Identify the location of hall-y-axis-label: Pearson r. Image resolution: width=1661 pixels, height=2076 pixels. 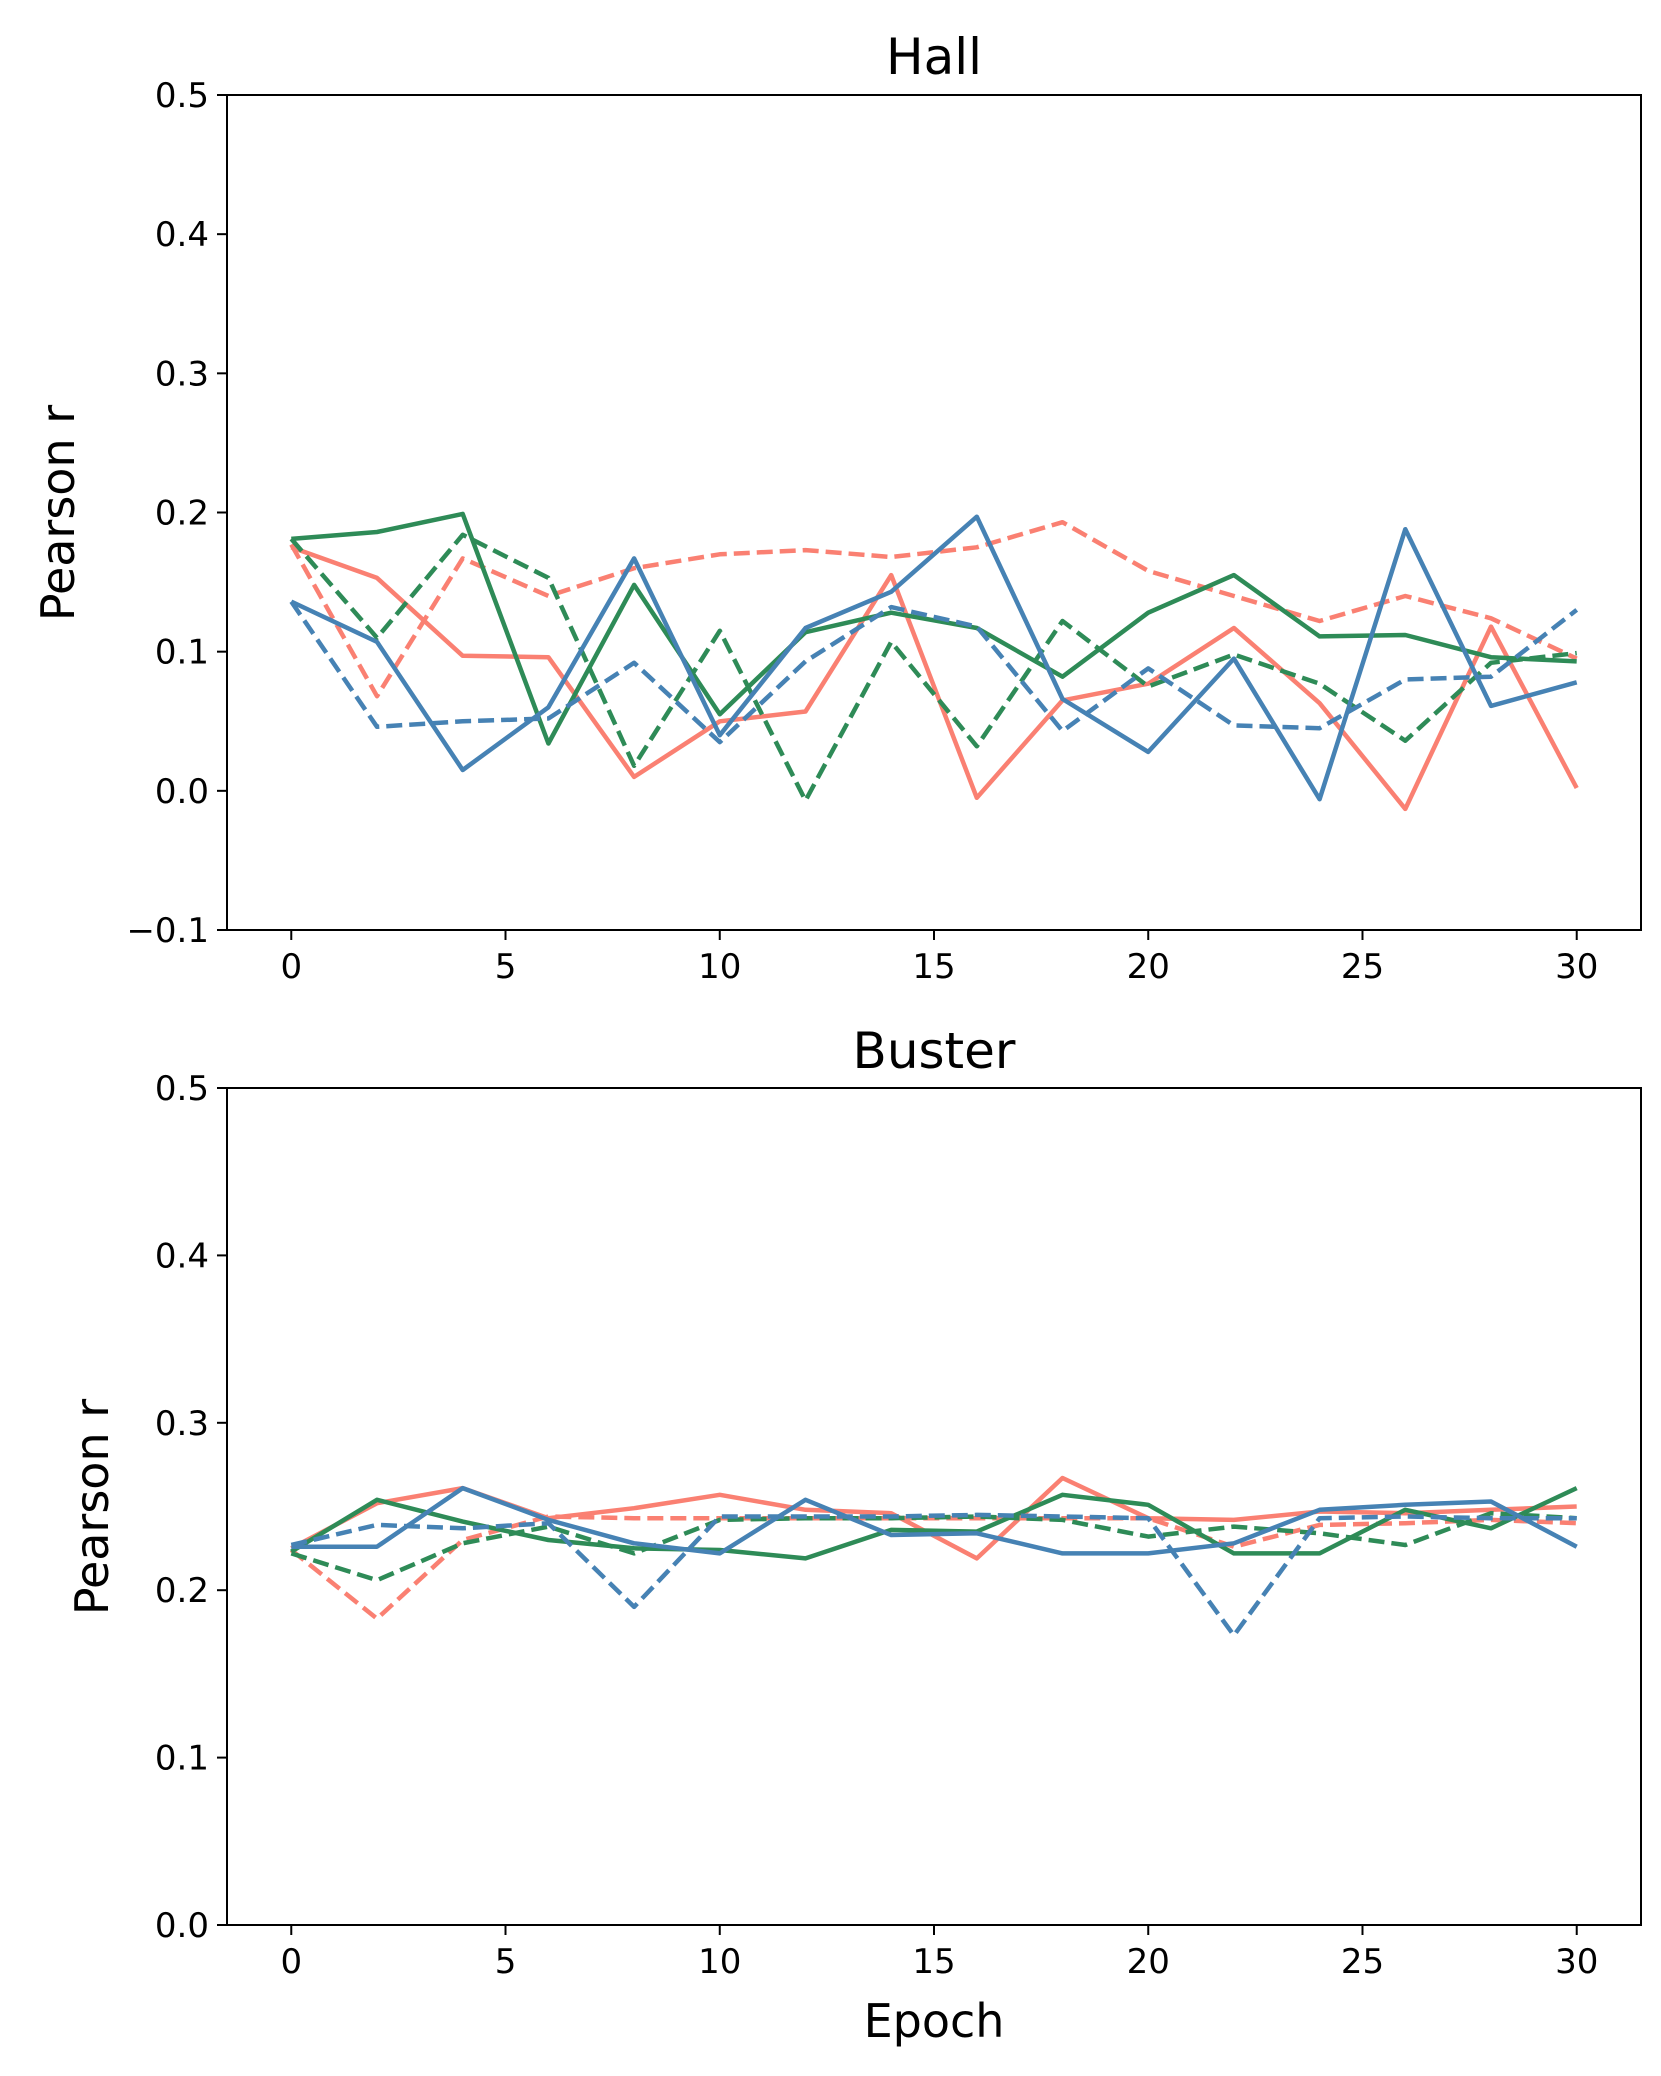
(58, 513).